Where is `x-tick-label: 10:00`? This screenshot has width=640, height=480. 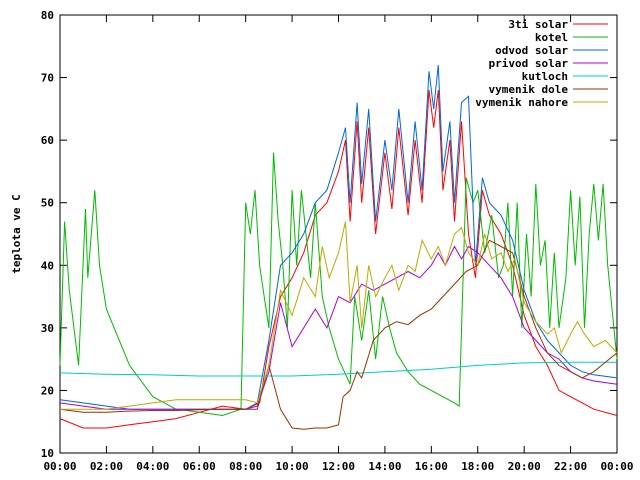 x-tick-label: 10:00 is located at coordinates (292, 466).